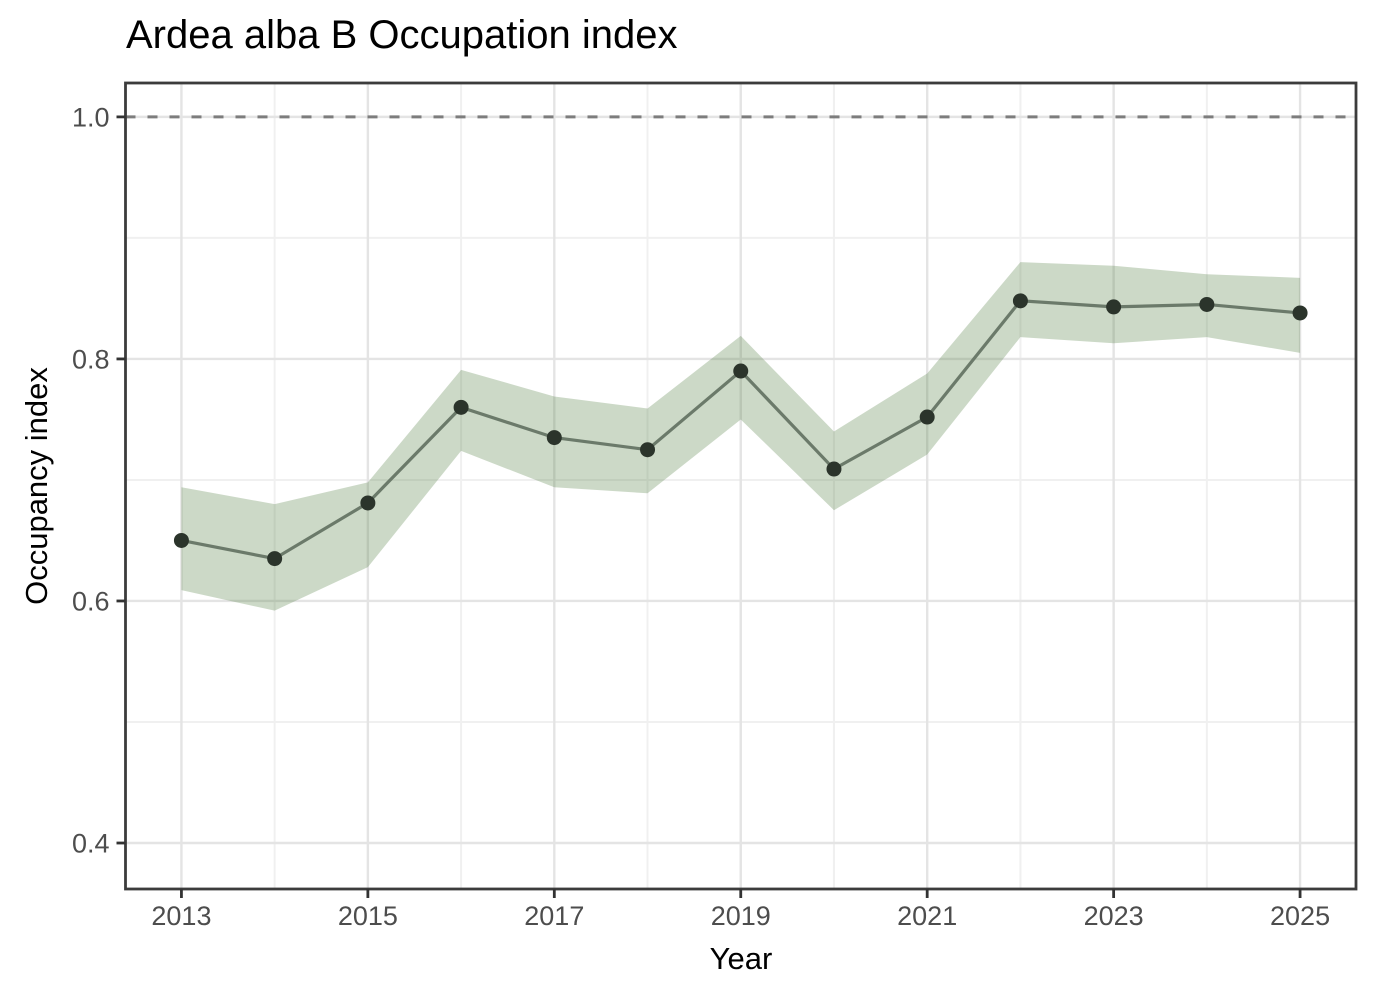 The image size is (1375, 1000). I want to click on x-axis-tick-label: 2025, so click(1300, 916).